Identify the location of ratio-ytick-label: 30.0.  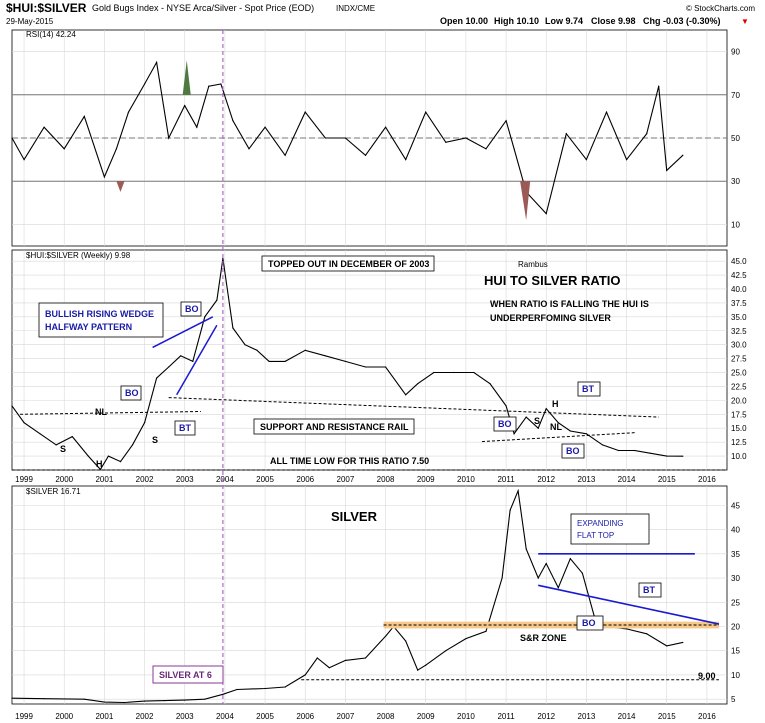
(739, 345).